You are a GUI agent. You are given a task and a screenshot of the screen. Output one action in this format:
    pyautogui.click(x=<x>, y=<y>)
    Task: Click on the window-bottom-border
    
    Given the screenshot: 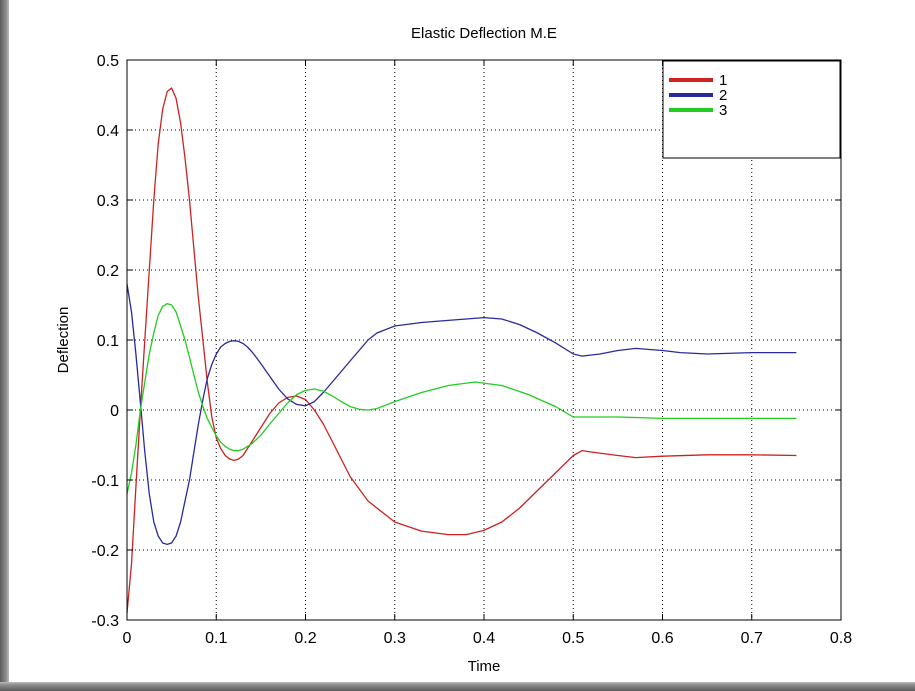 What is the action you would take?
    pyautogui.click(x=457, y=686)
    